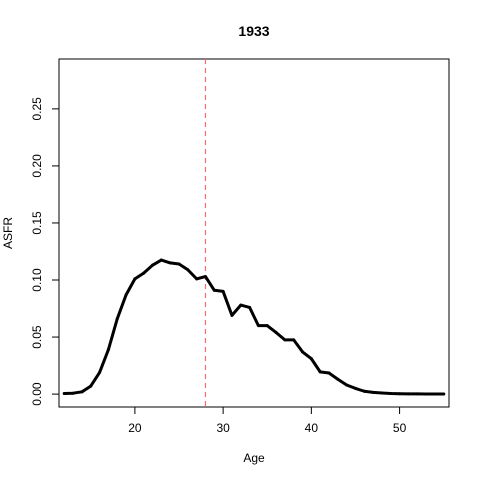  What do you see at coordinates (37, 166) in the screenshot?
I see `y-tick-label: 0.20` at bounding box center [37, 166].